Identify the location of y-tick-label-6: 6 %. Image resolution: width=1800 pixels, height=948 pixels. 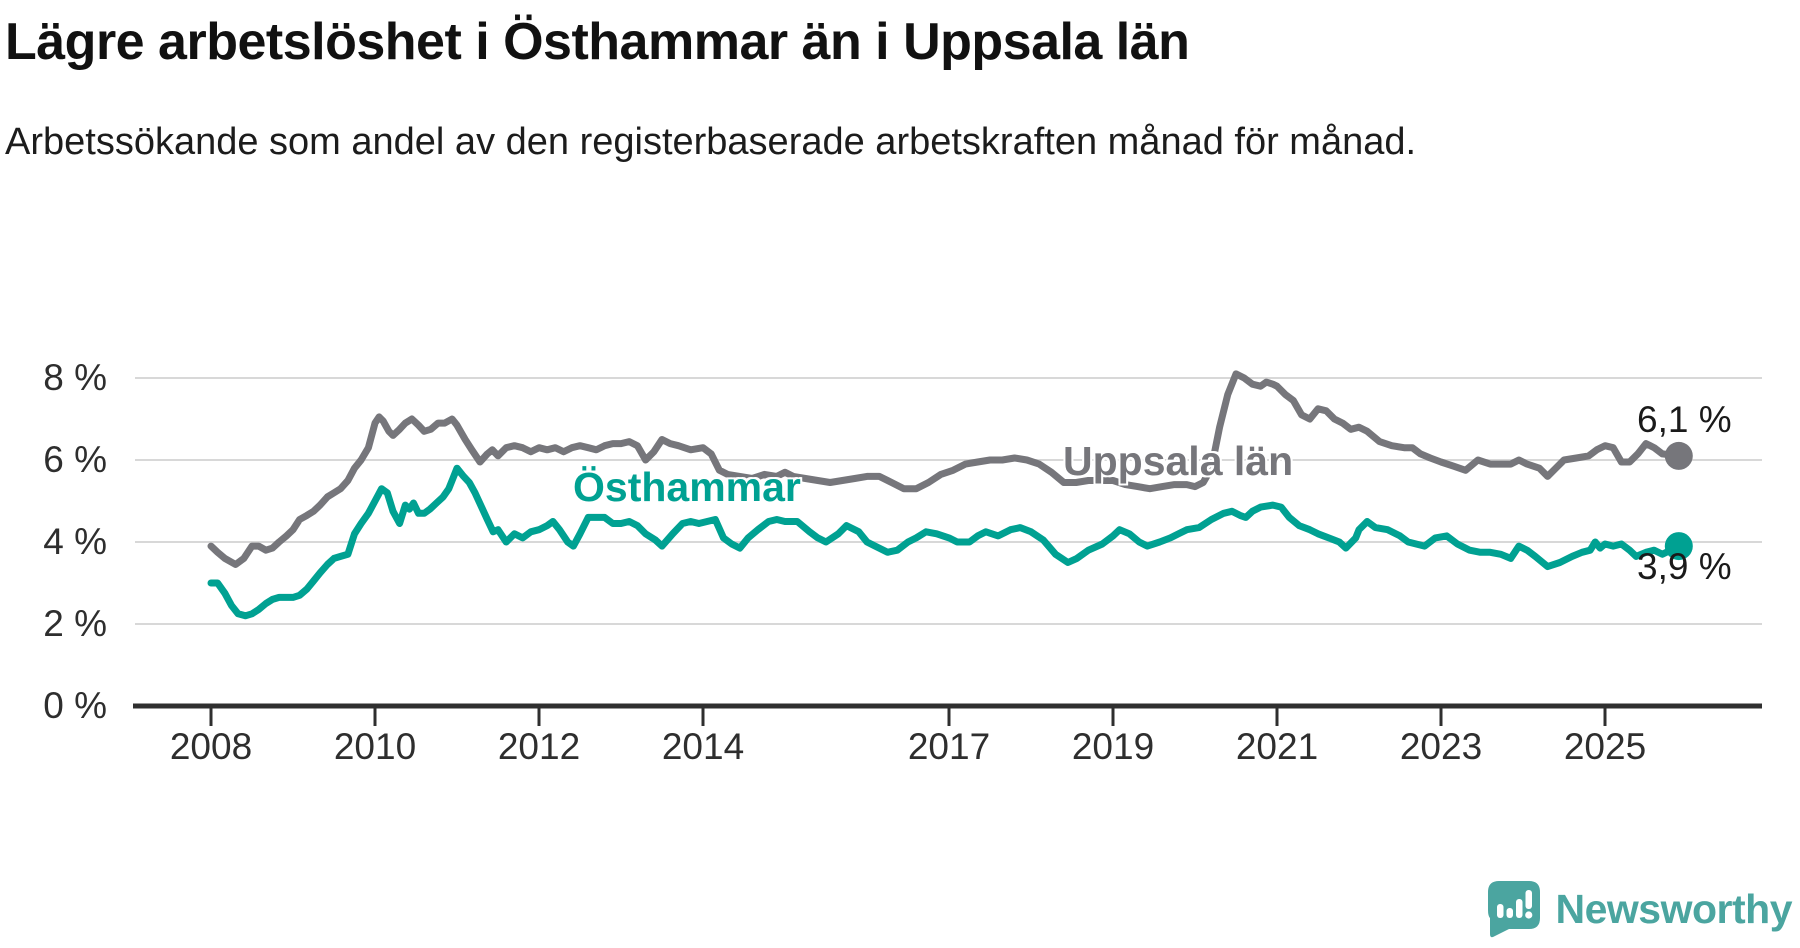
(75, 459).